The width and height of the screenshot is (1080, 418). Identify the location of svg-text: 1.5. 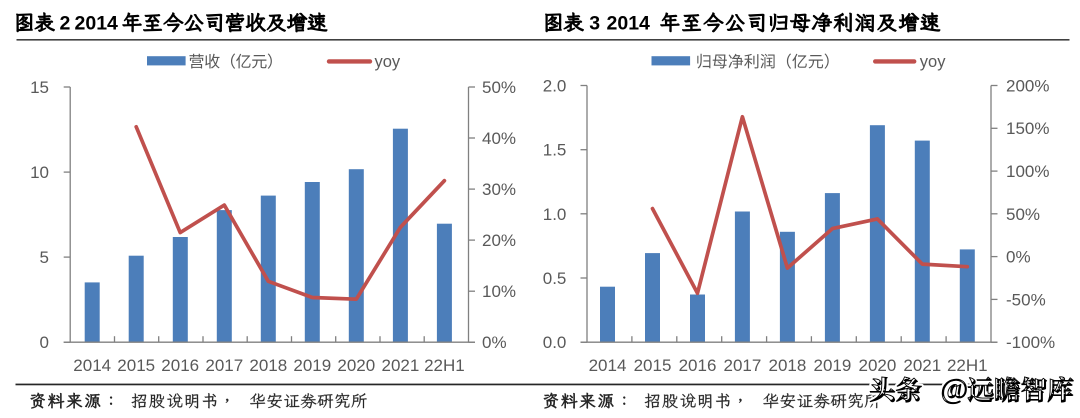
(555, 150).